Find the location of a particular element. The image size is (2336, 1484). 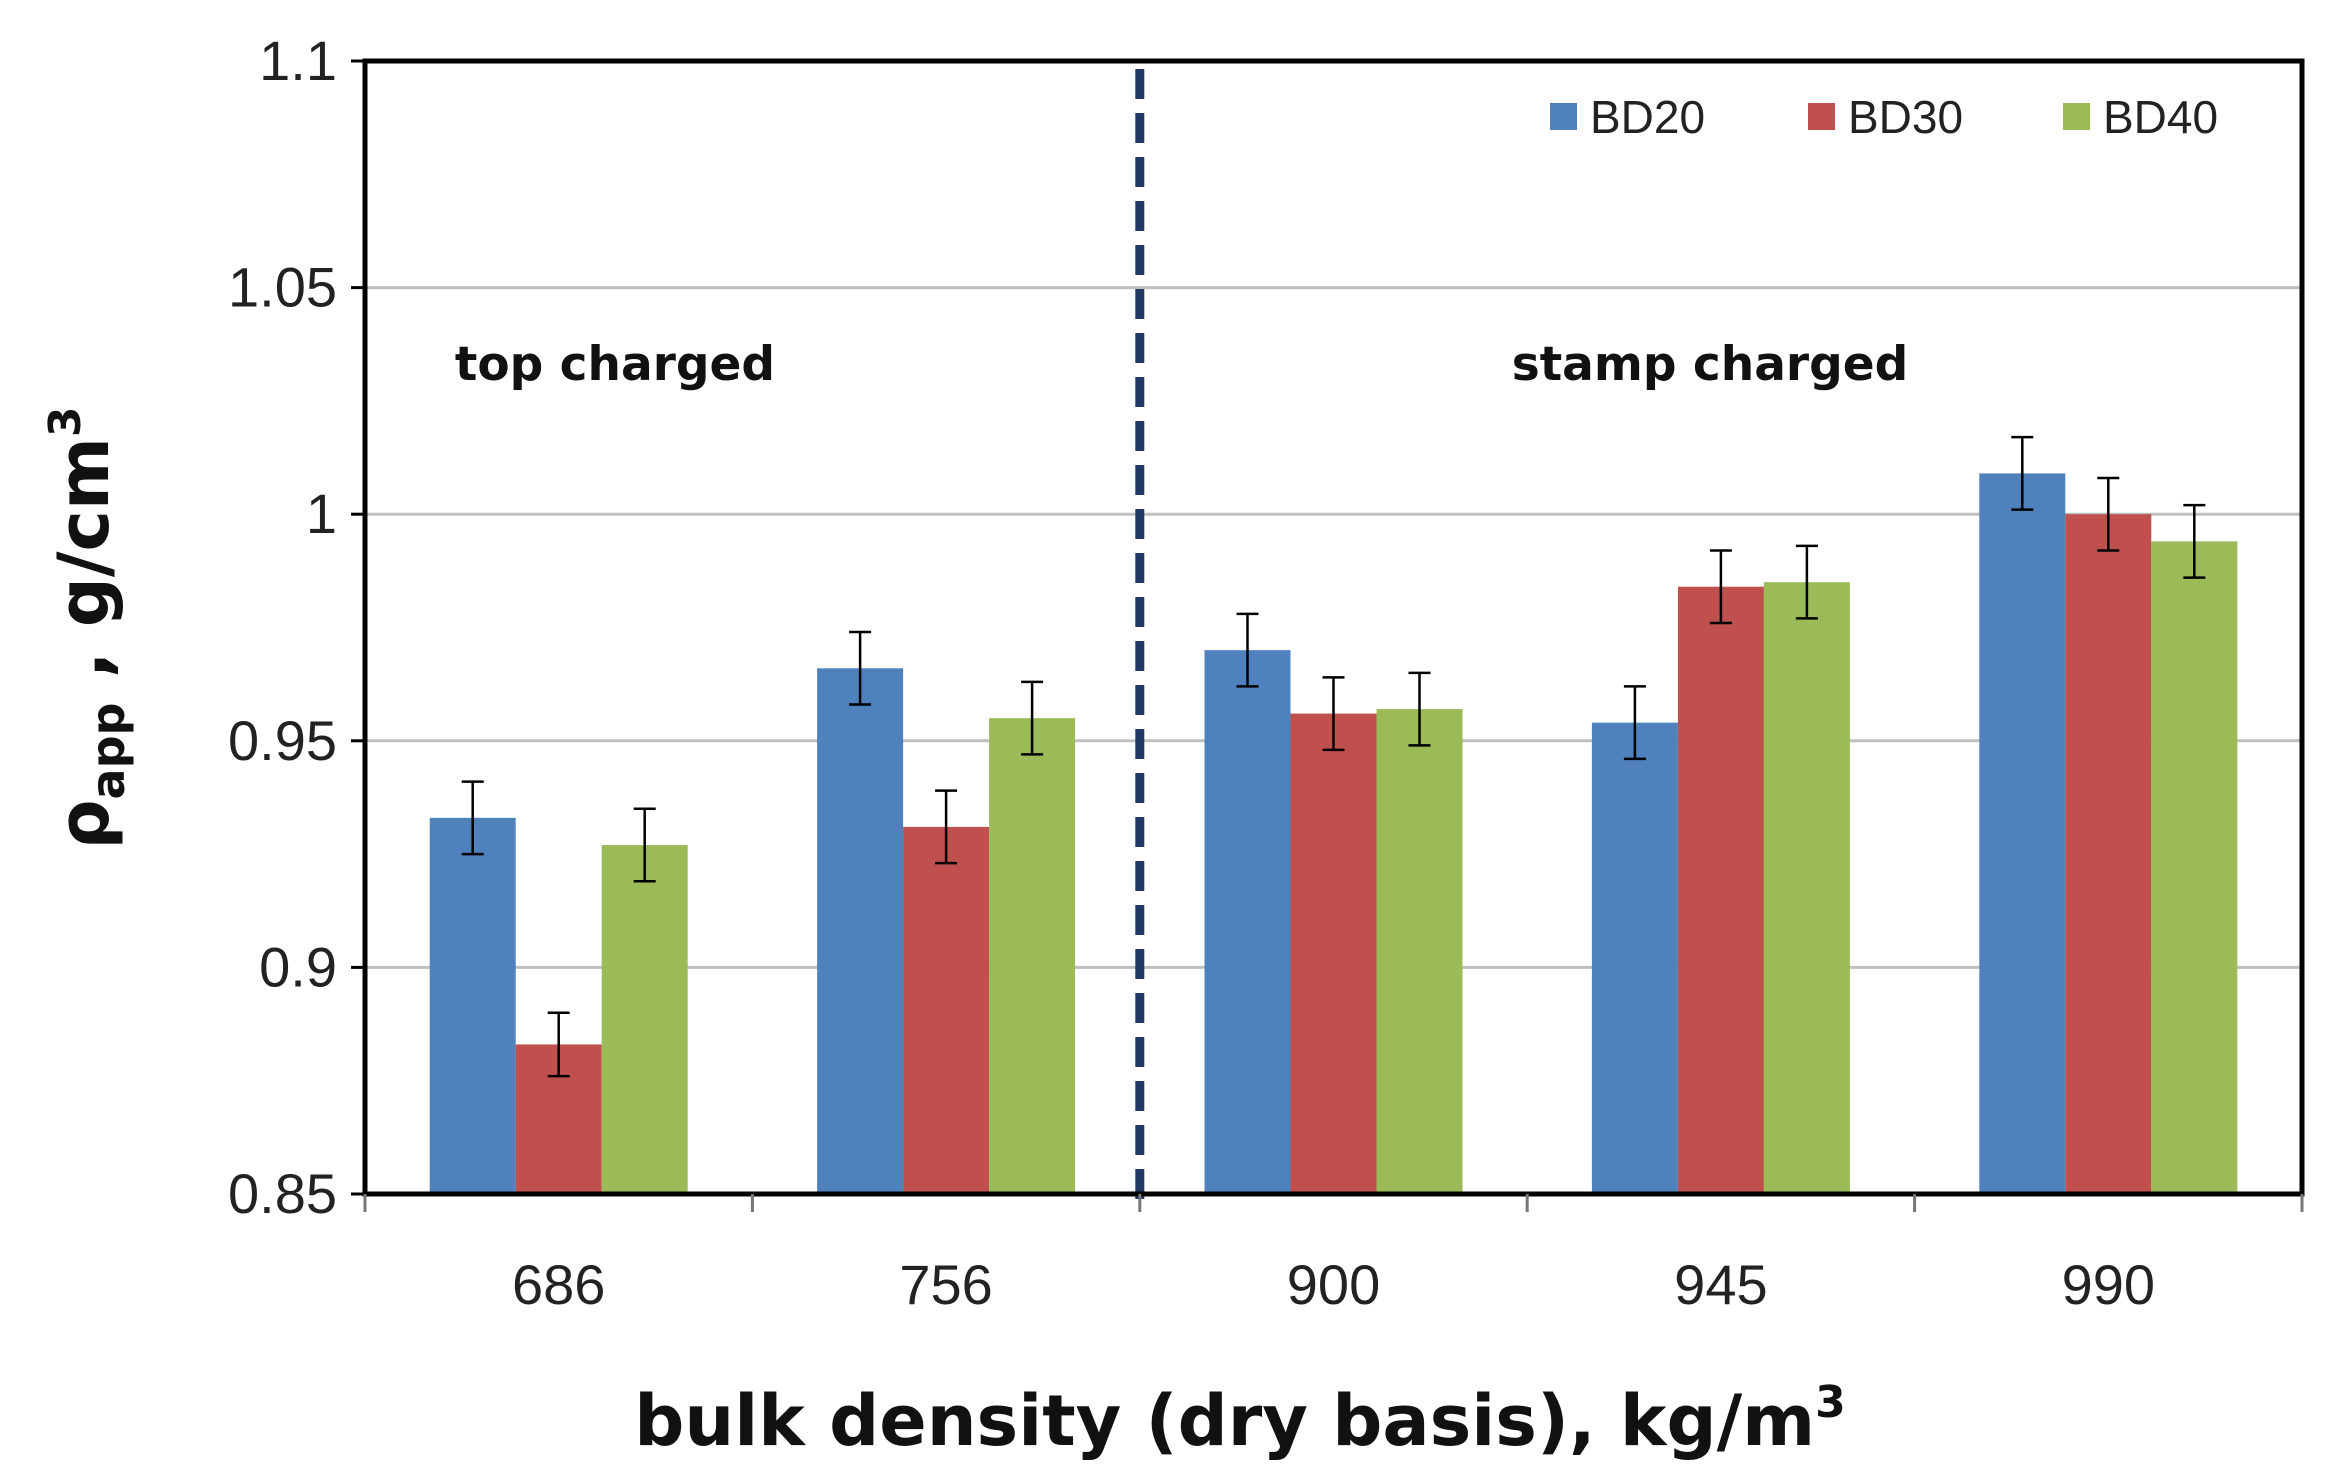

legend-swatch-bd20 is located at coordinates (1563, 116).